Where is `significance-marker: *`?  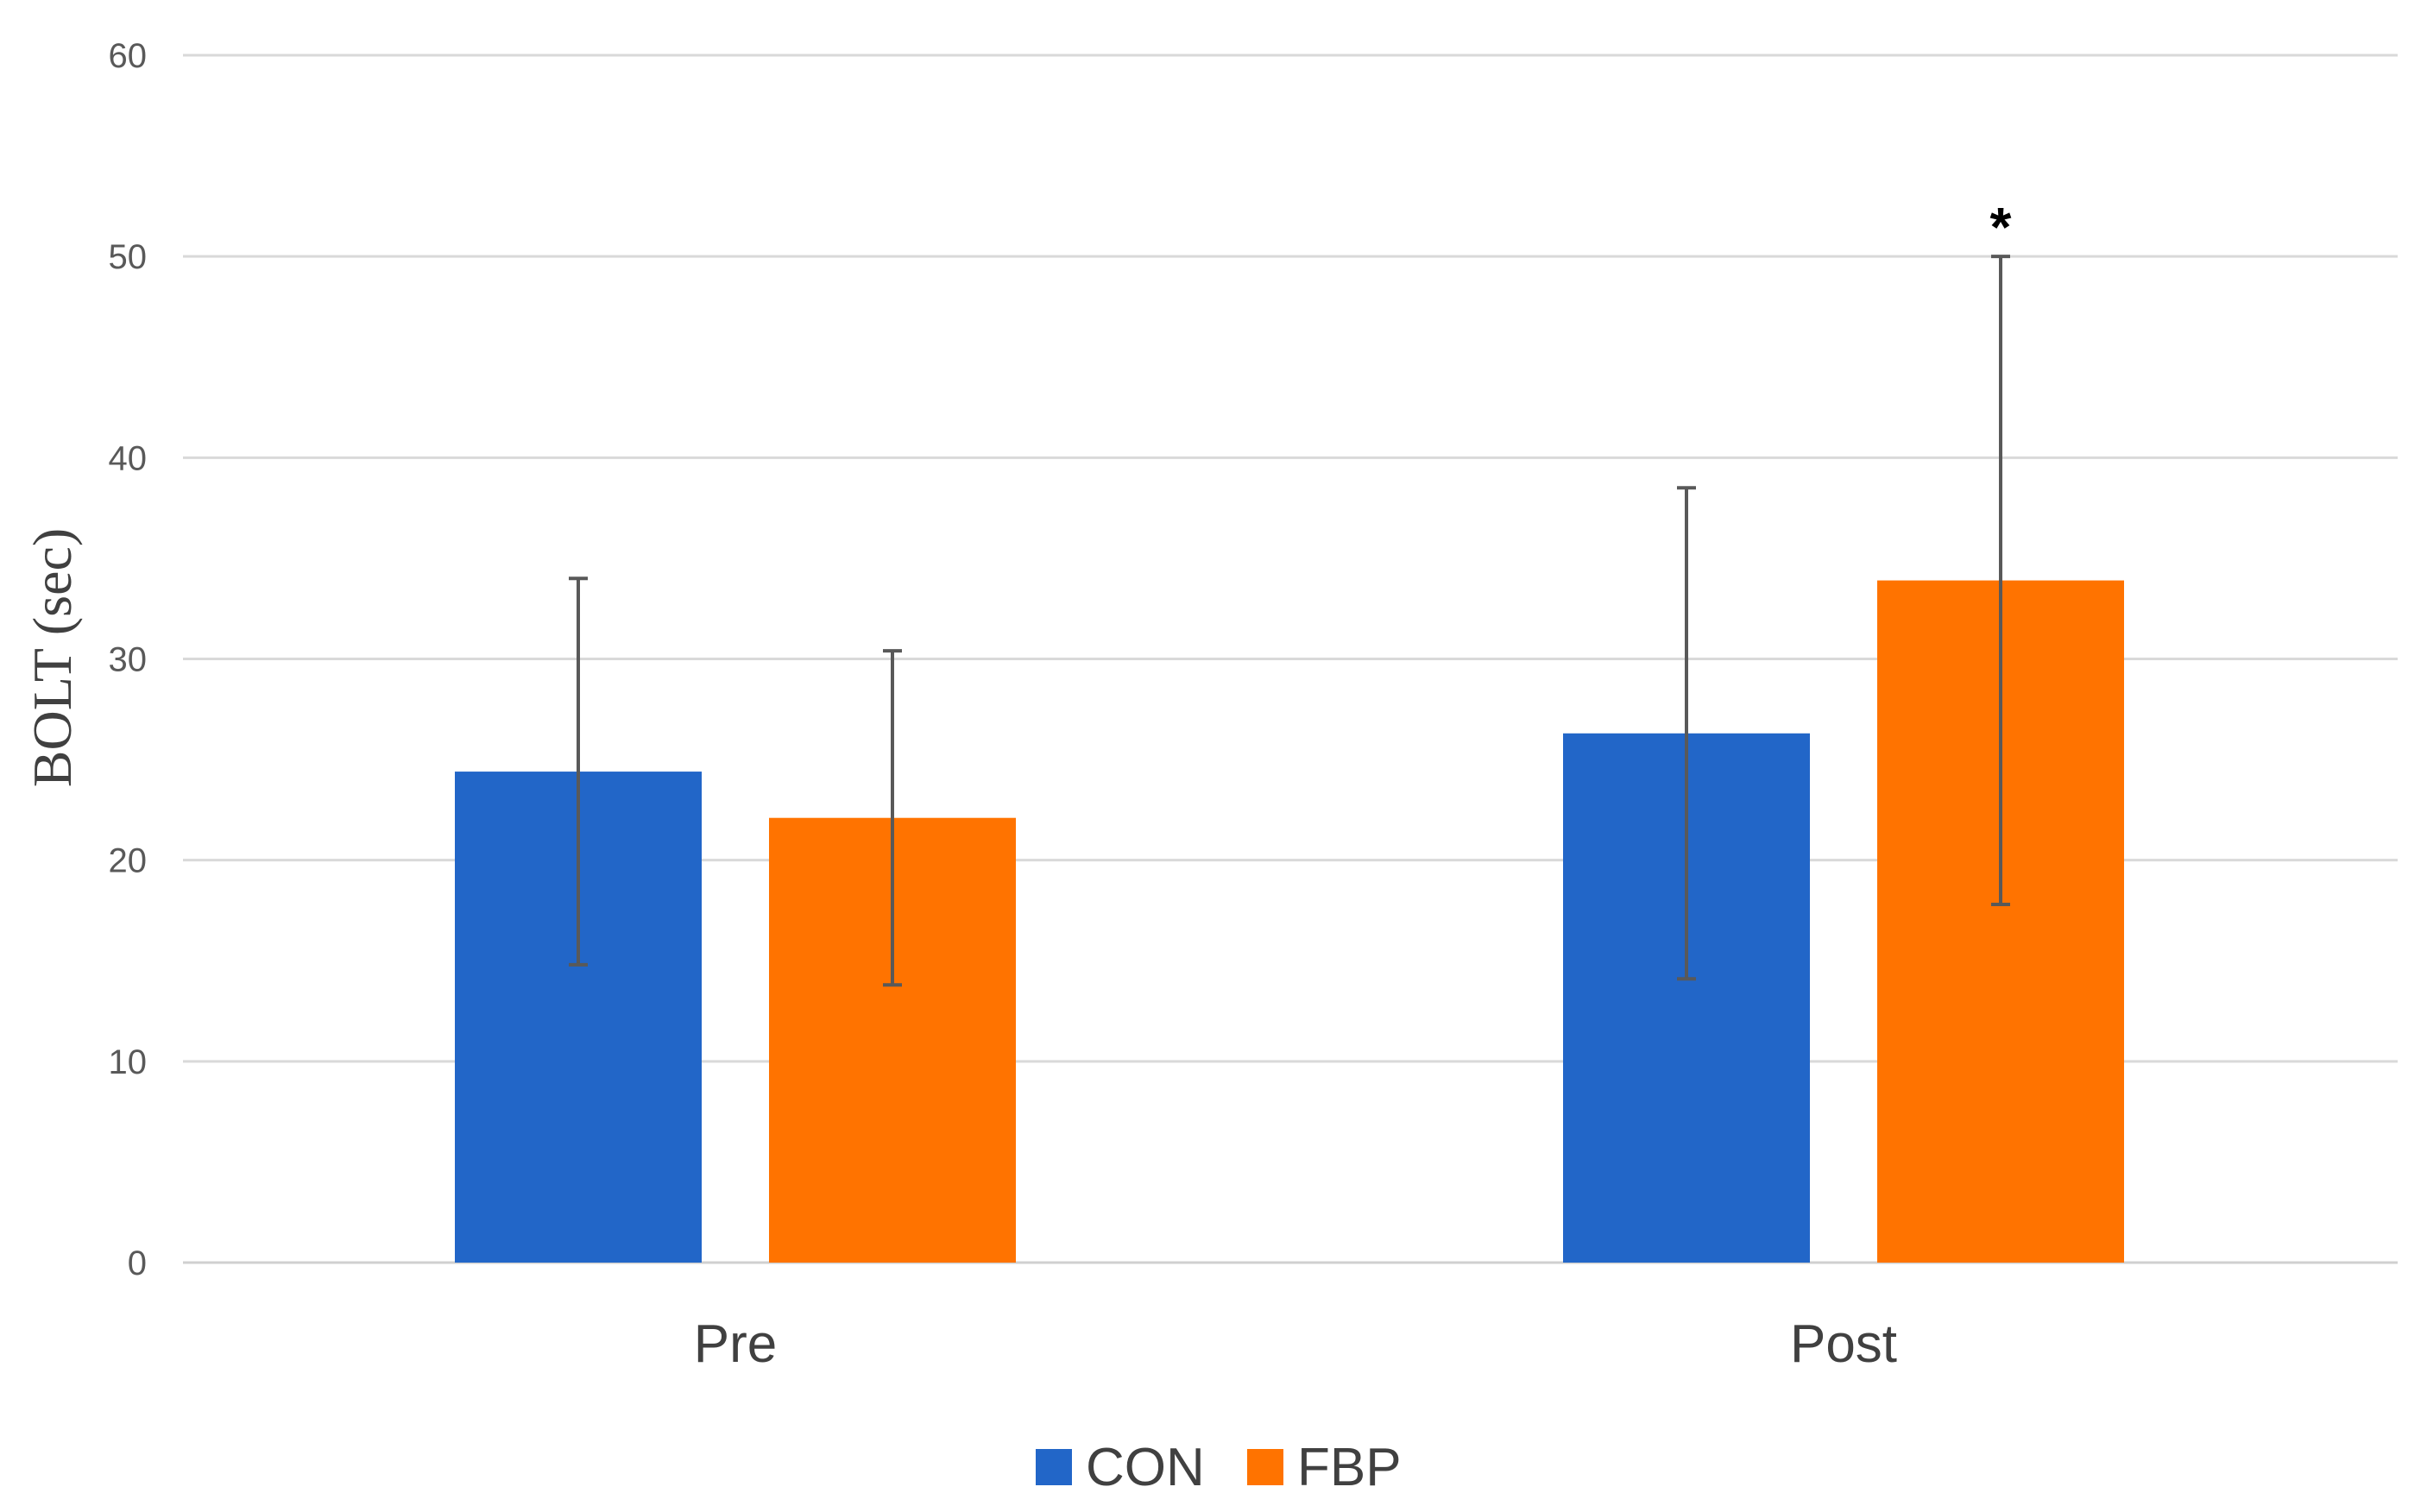
significance-marker: * is located at coordinates (2001, 227).